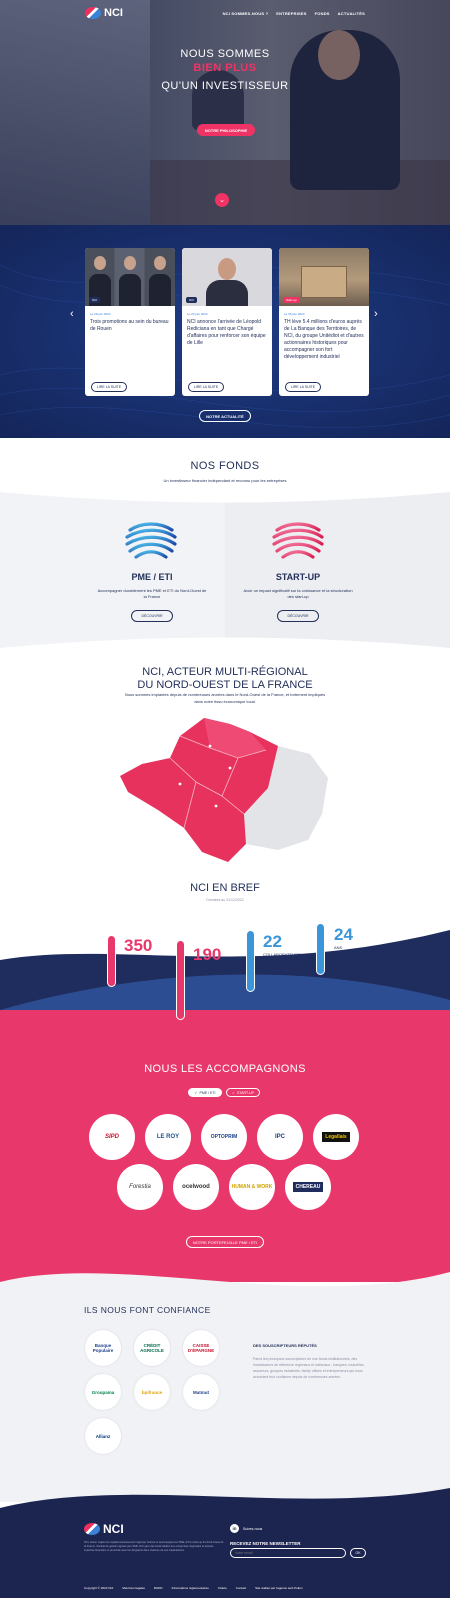  I want to click on legallais-label: Legallais, so click(336, 1137).